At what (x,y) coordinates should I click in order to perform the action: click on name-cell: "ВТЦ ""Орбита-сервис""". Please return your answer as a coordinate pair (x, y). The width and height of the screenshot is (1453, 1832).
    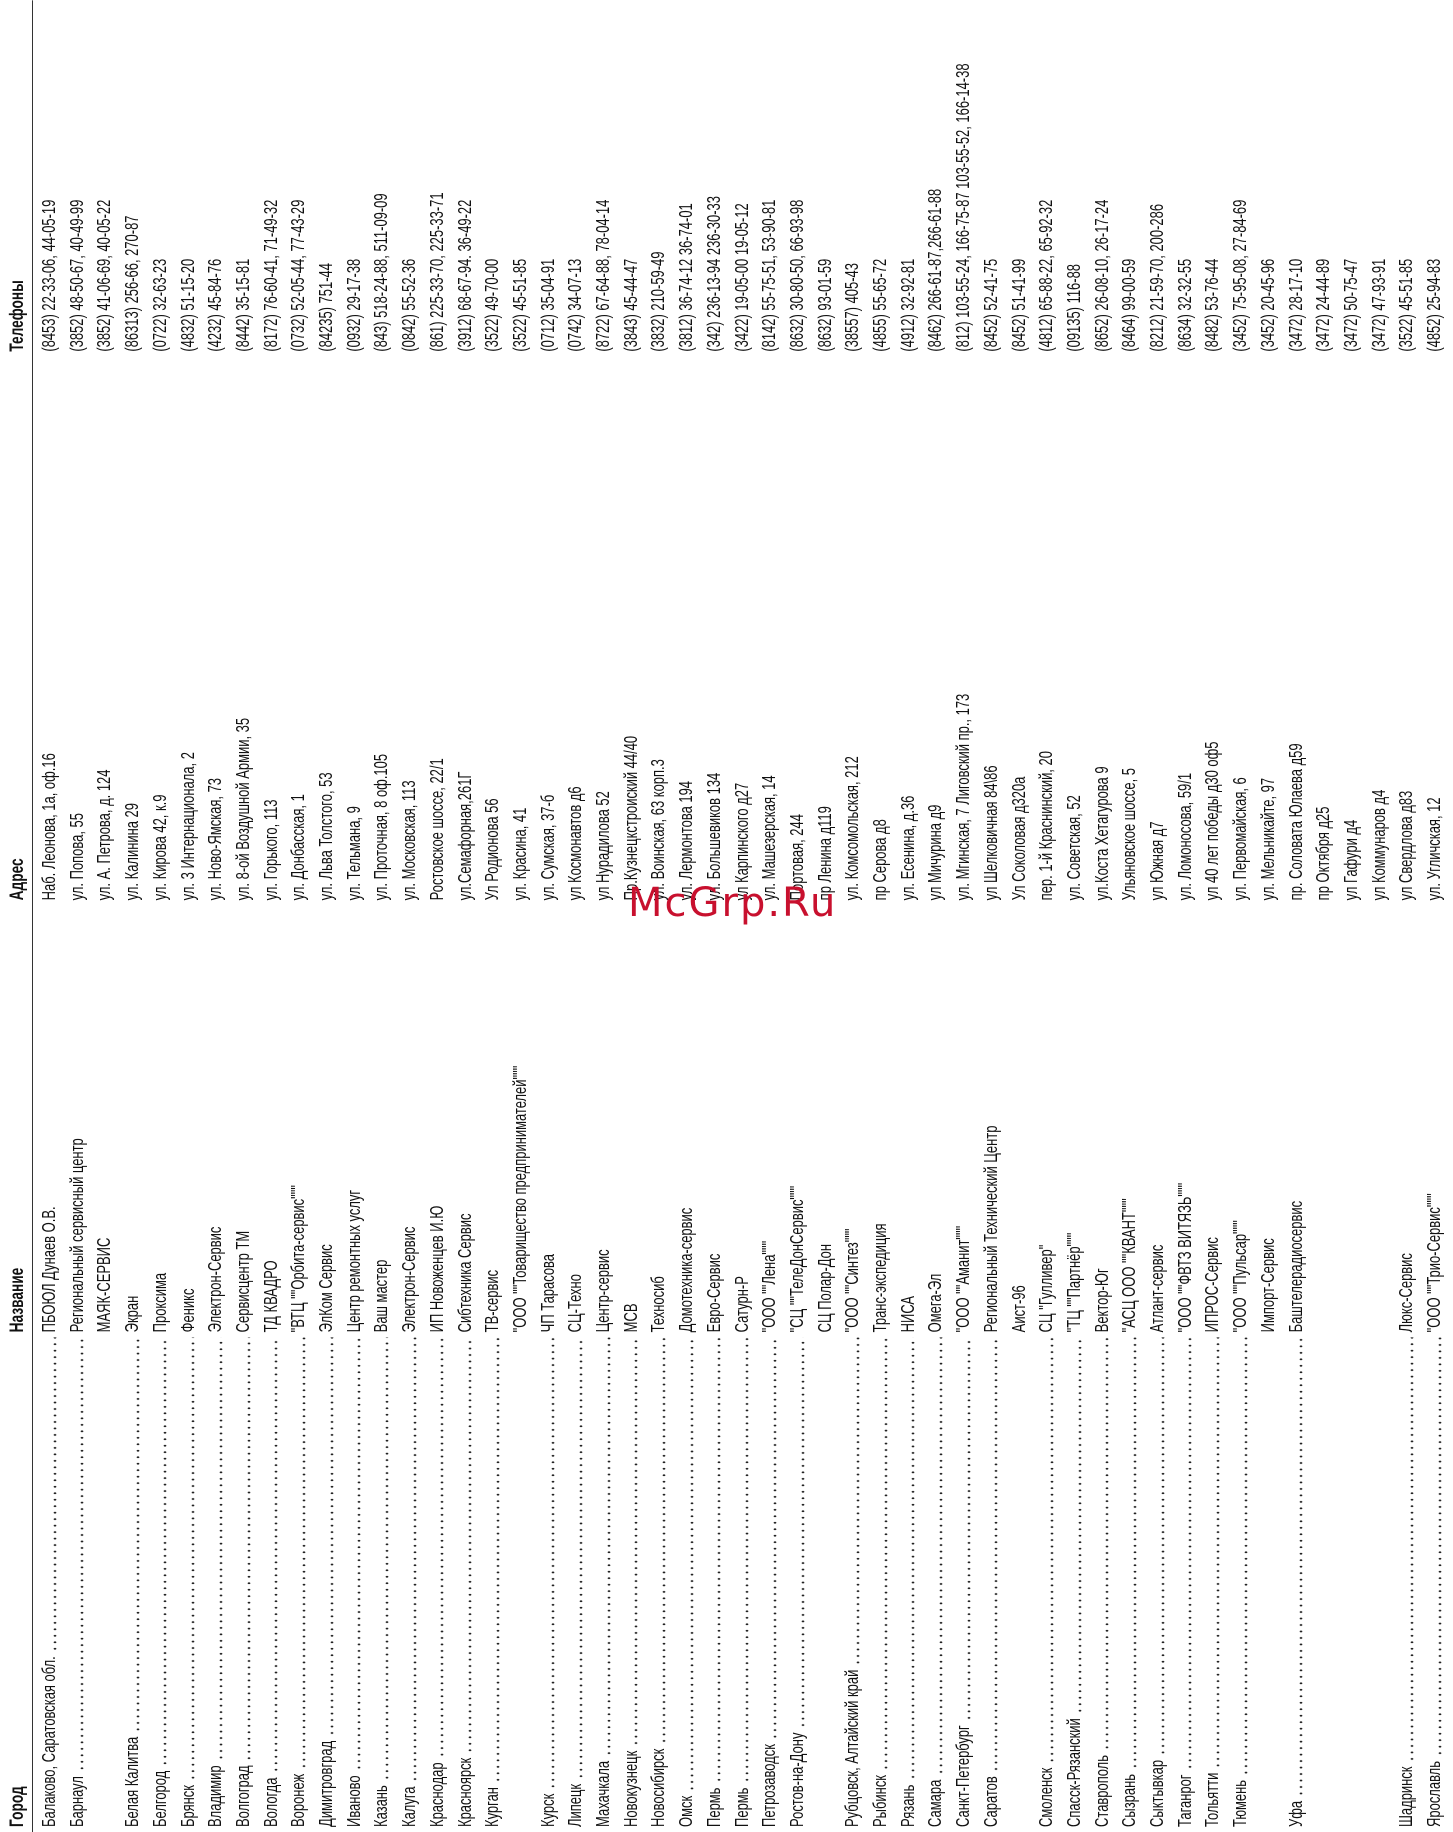
    Looking at the image, I should click on (298, 1259).